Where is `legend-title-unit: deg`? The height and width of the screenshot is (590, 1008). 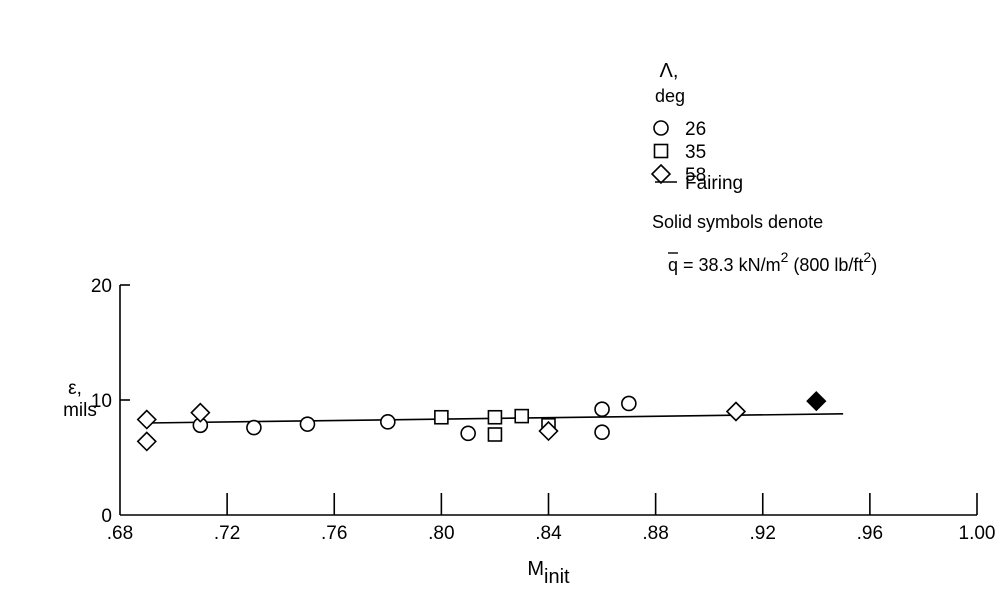 legend-title-unit: deg is located at coordinates (670, 96).